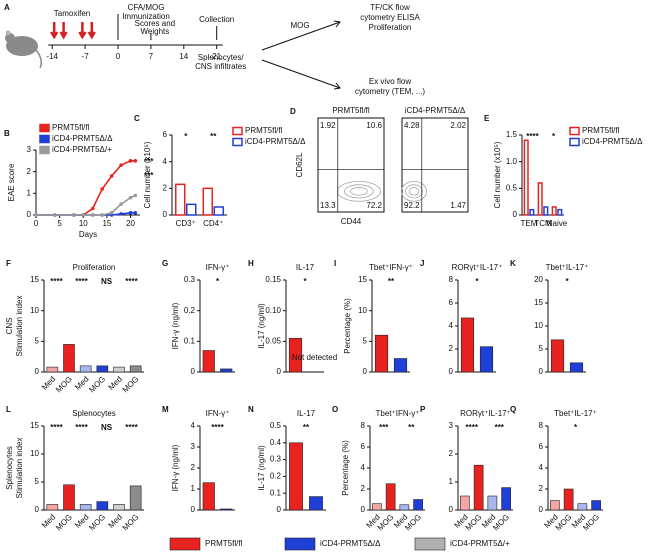  What do you see at coordinates (147, 174) in the screenshot?
I see `y-axis-label: Cell number (x10⁵)` at bounding box center [147, 174].